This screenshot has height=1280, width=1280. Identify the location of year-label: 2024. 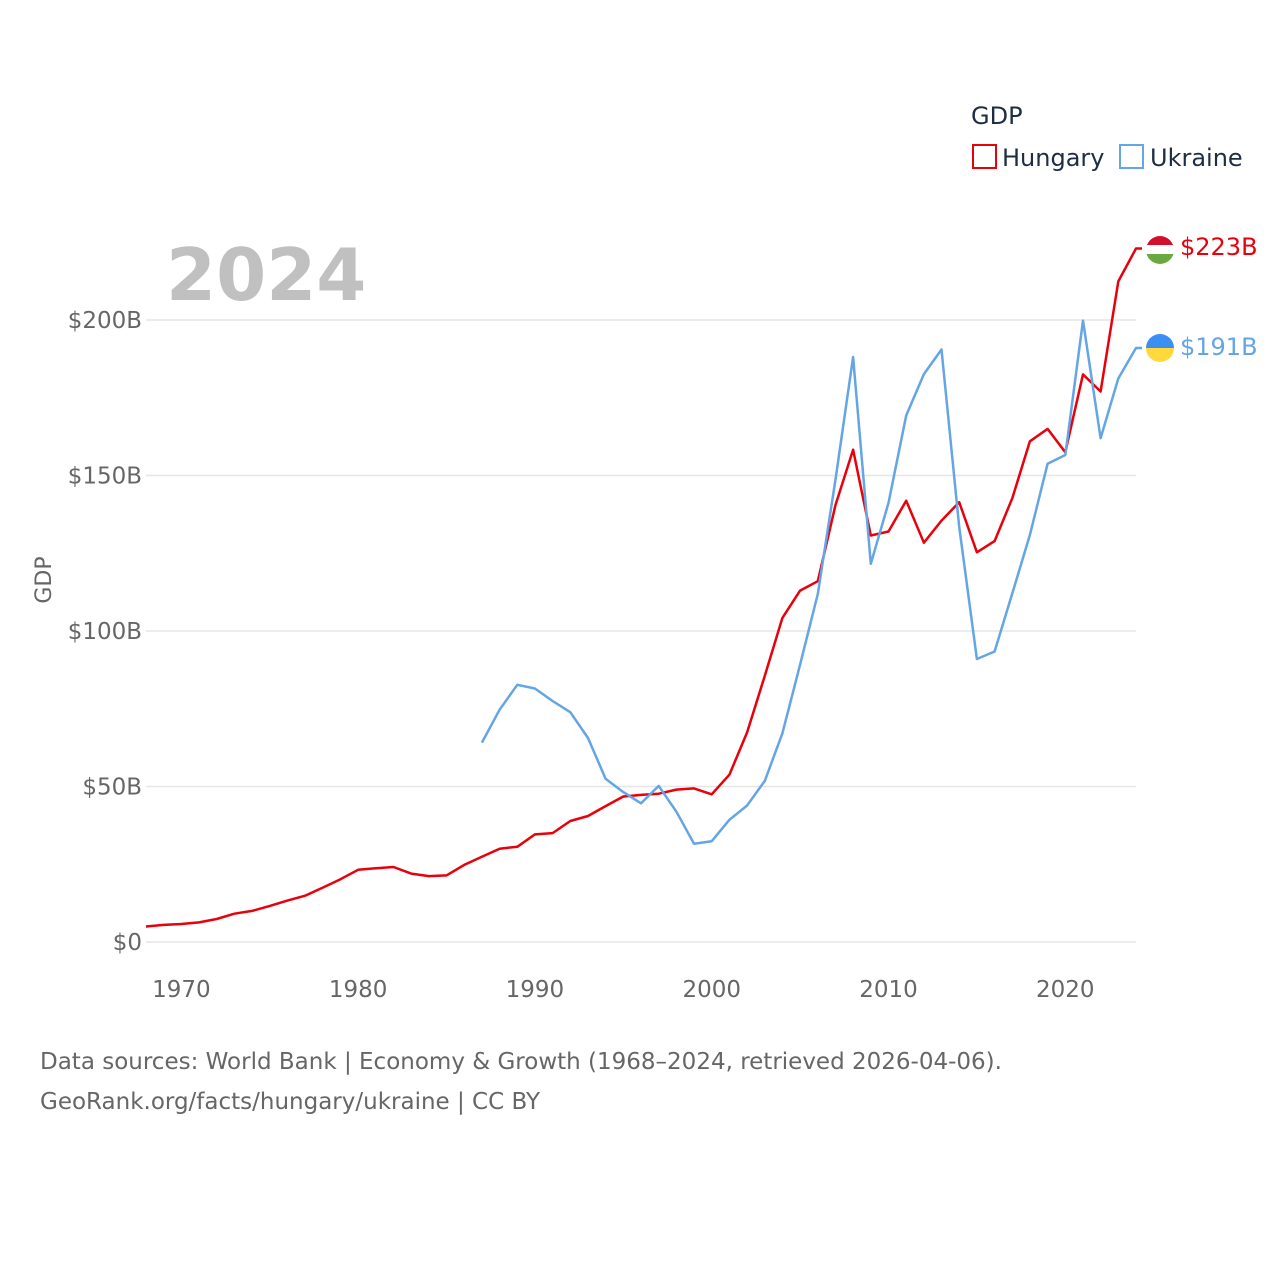
(266, 275).